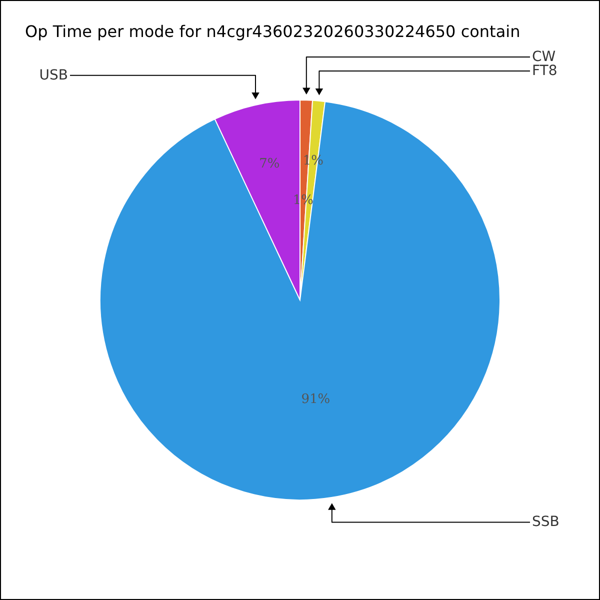 This screenshot has height=600, width=600. Describe the element at coordinates (544, 57) in the screenshot. I see `slice-label: CW` at that location.